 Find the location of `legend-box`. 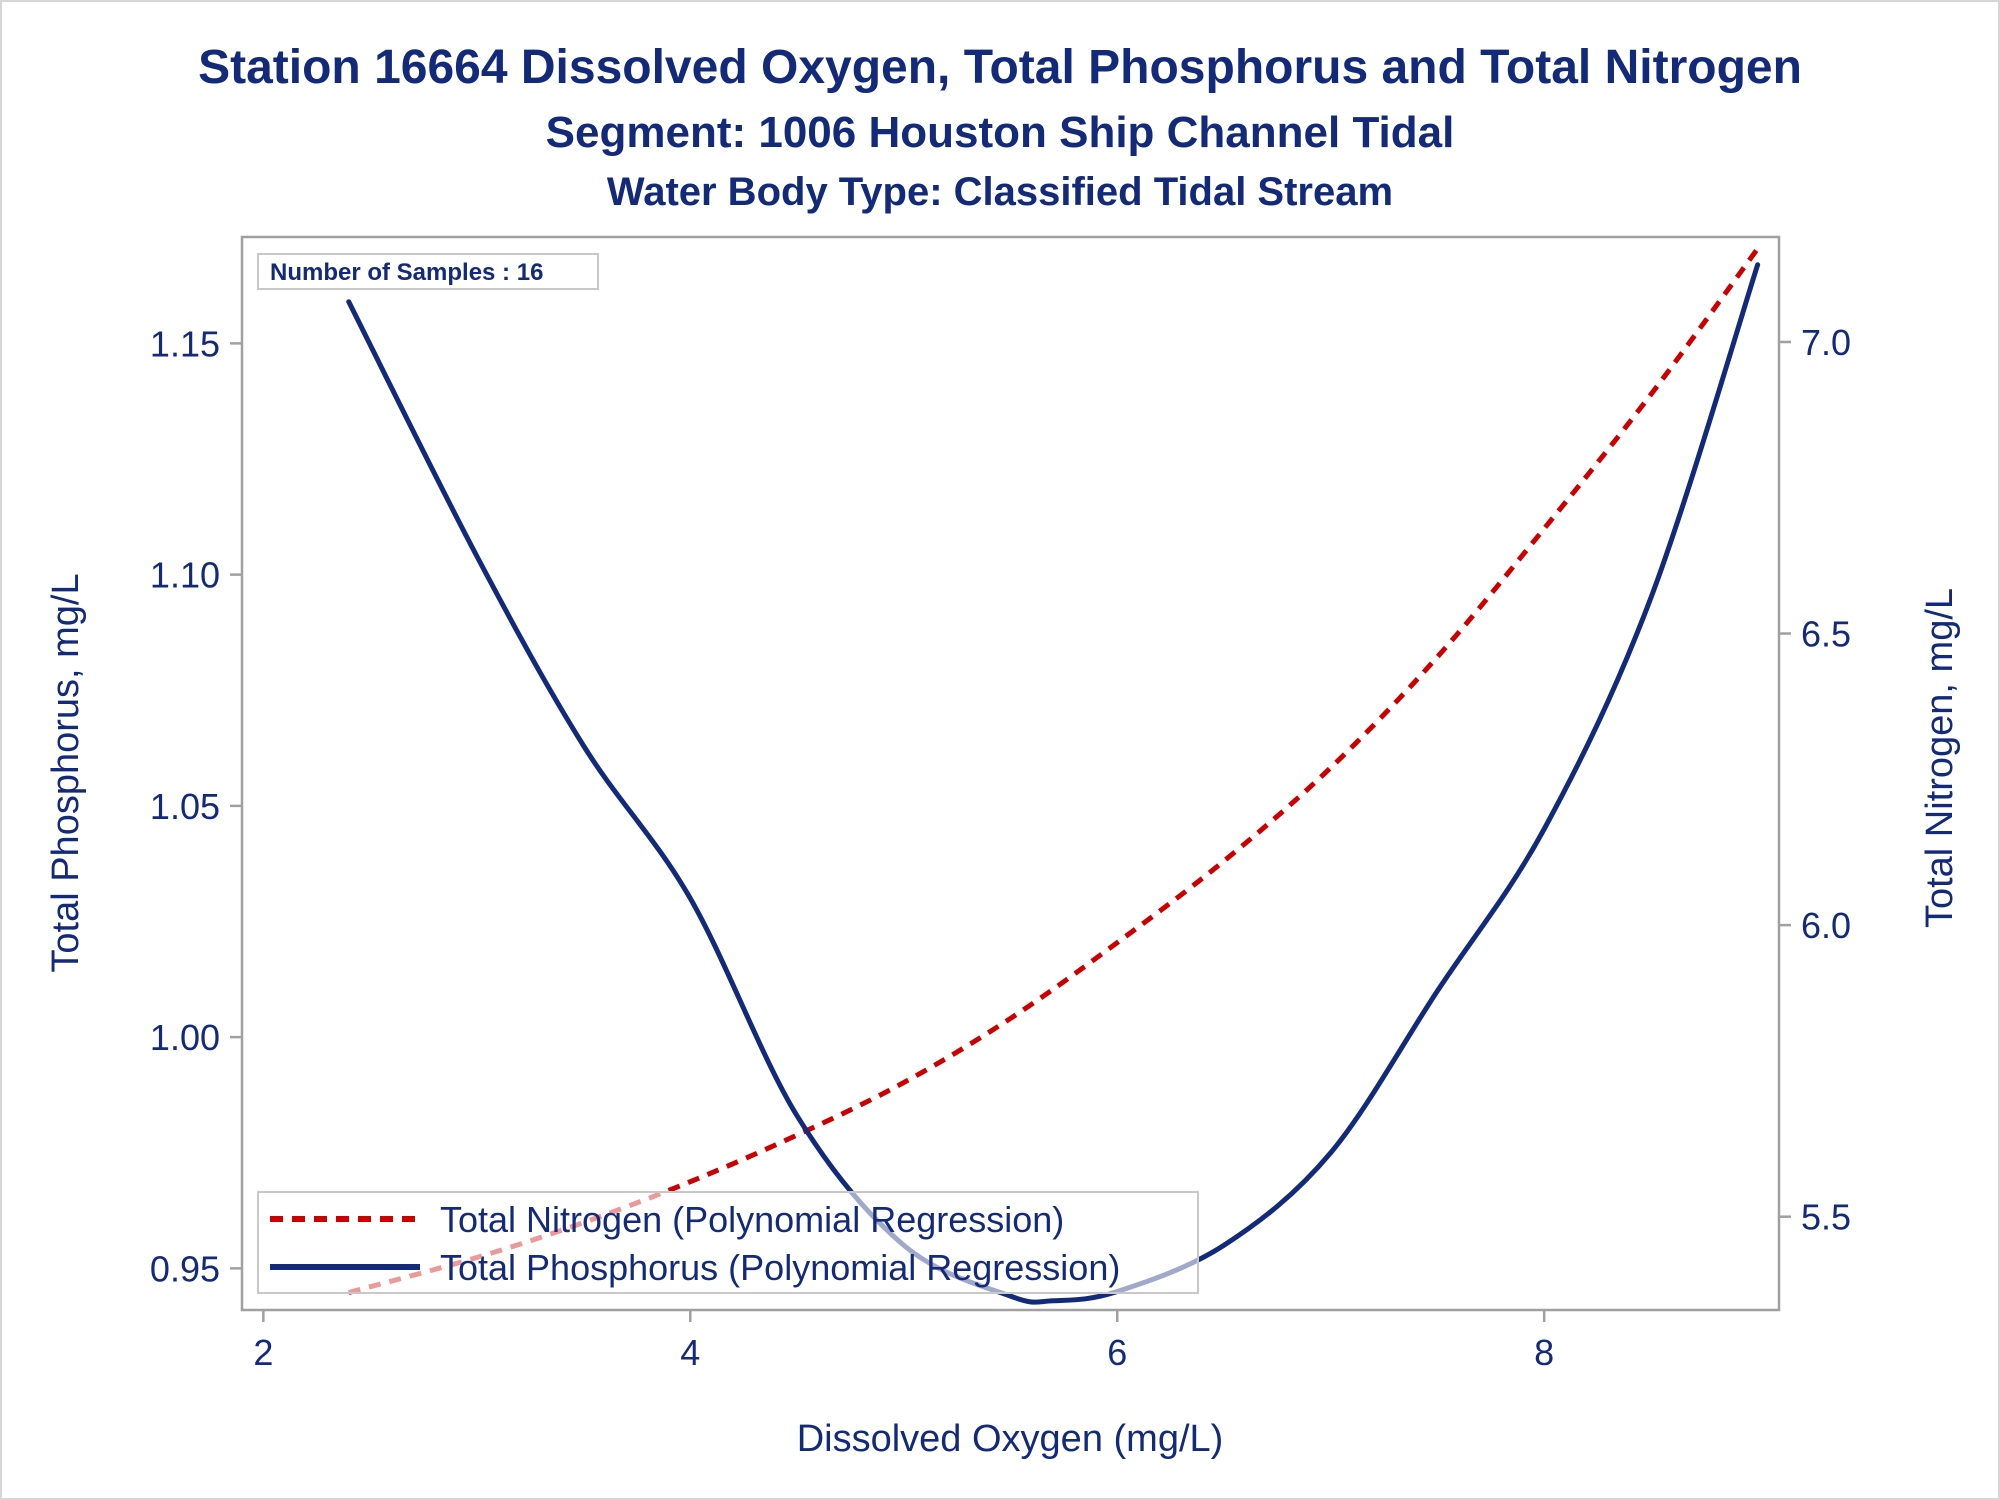

legend-box is located at coordinates (728, 1242).